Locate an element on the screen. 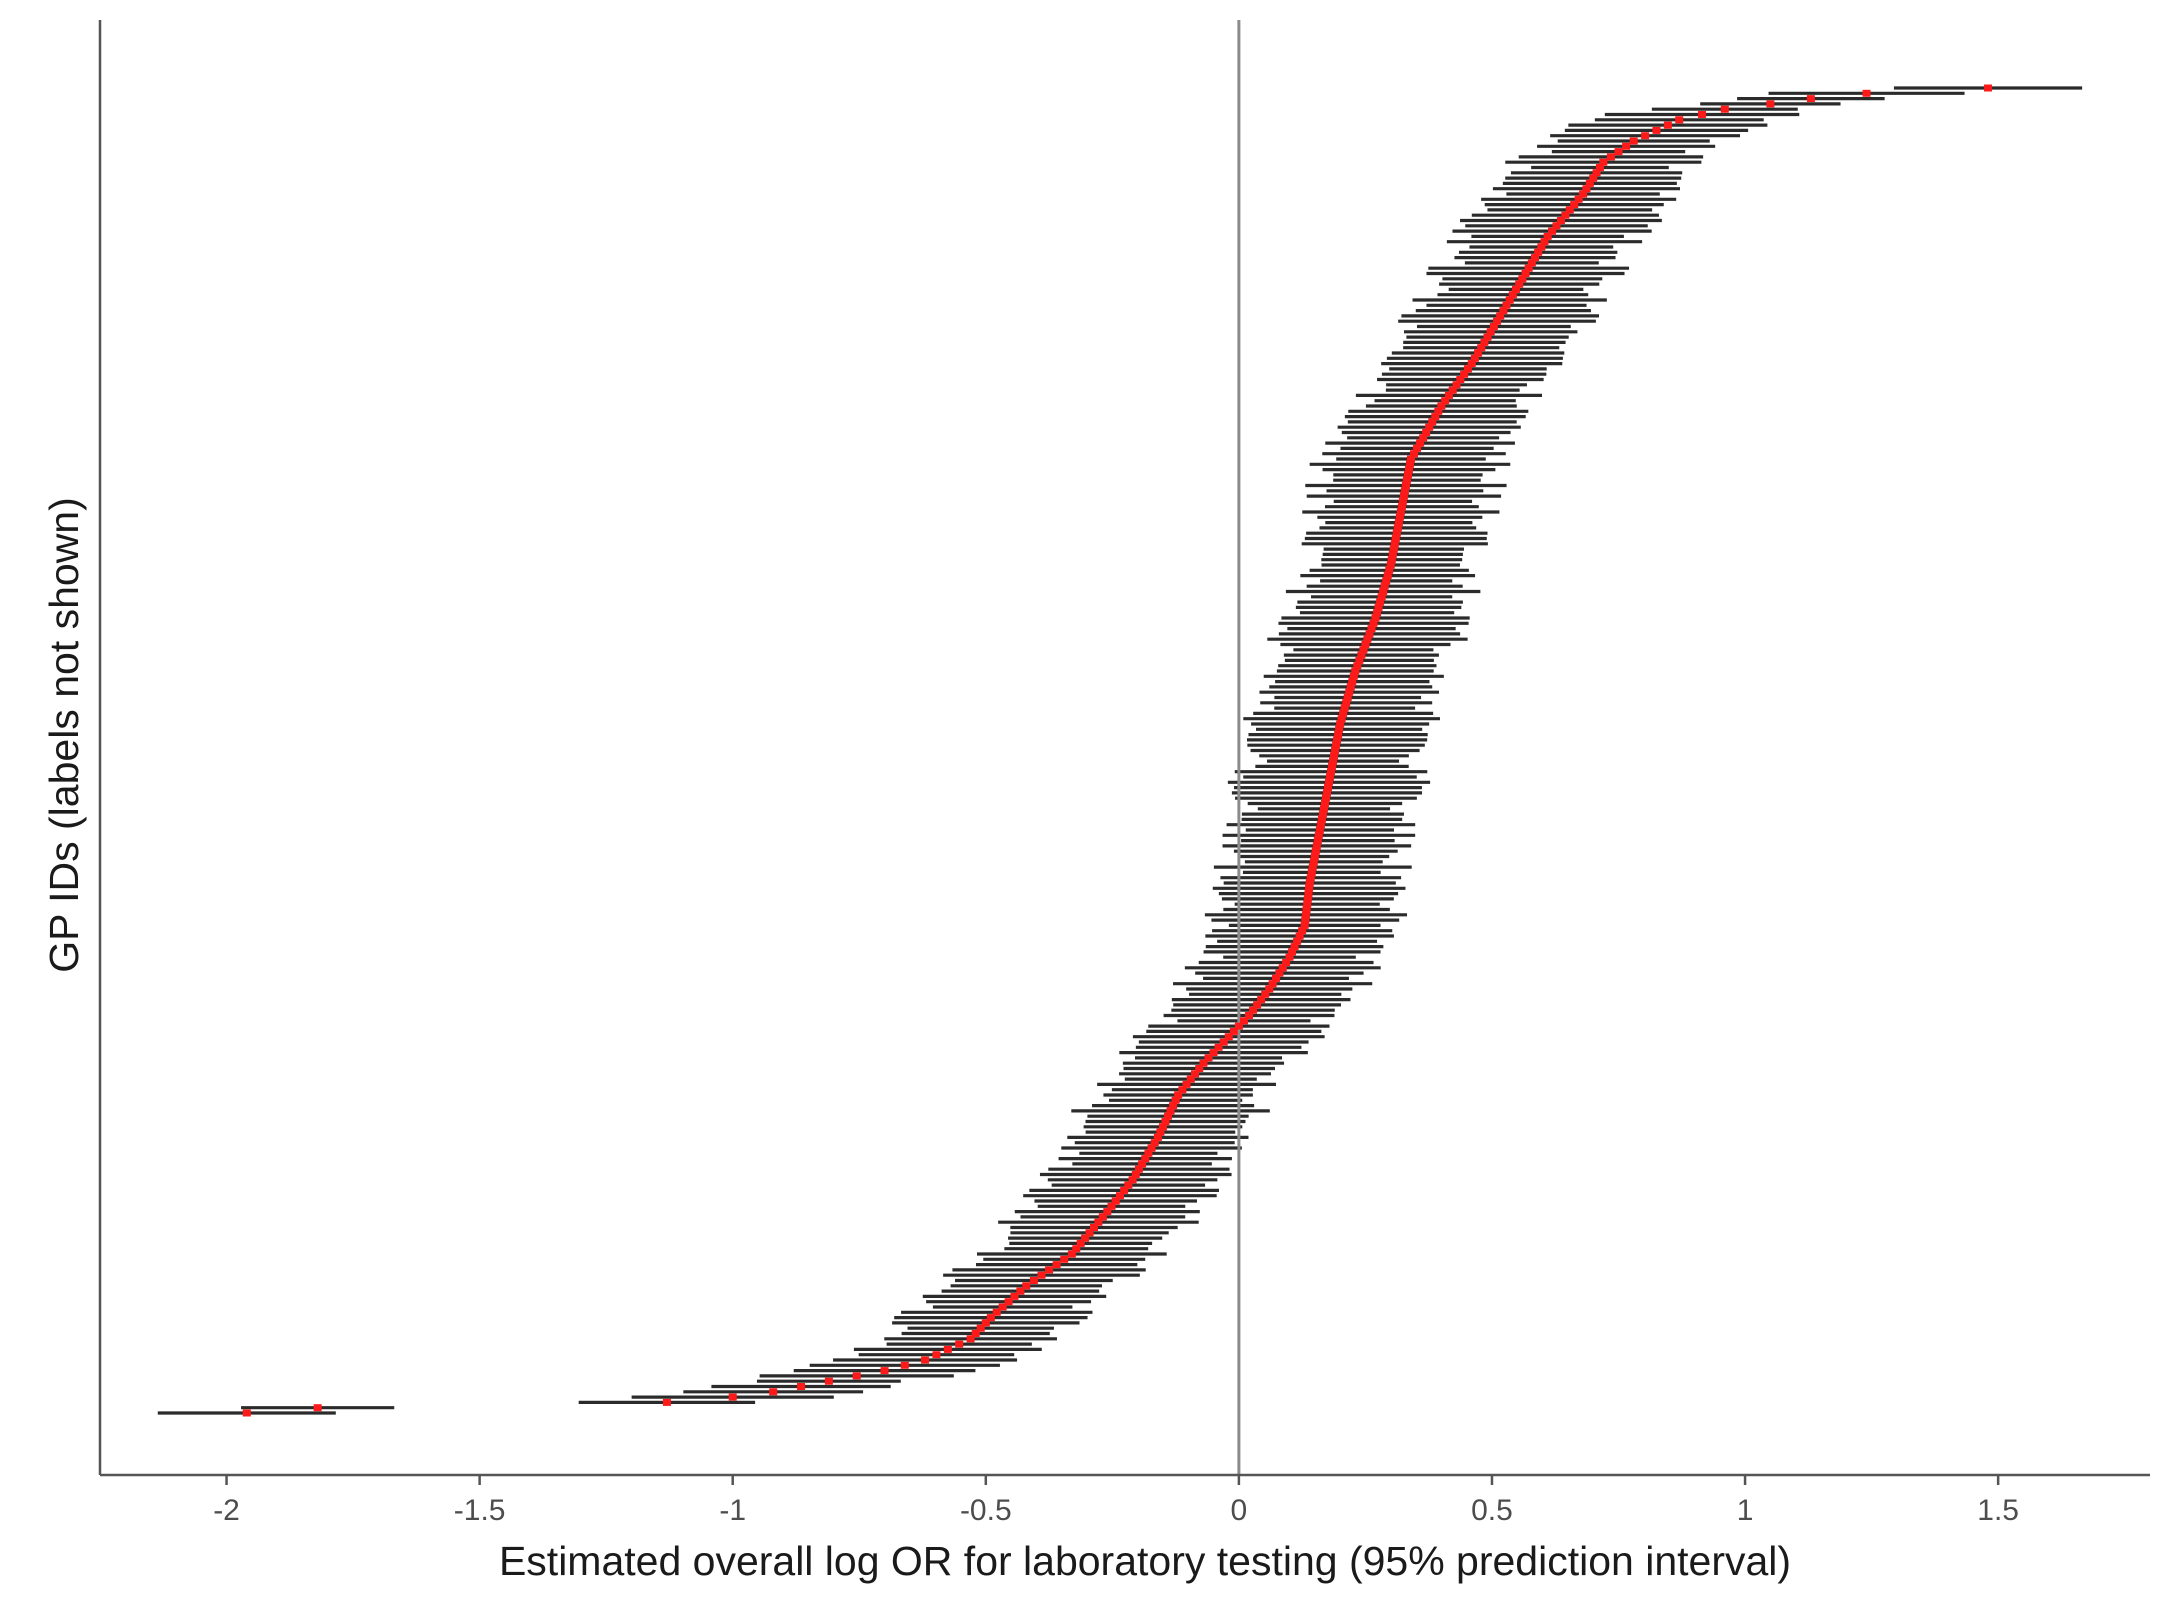  x-tick-label: -1.5 is located at coordinates (480, 1510).